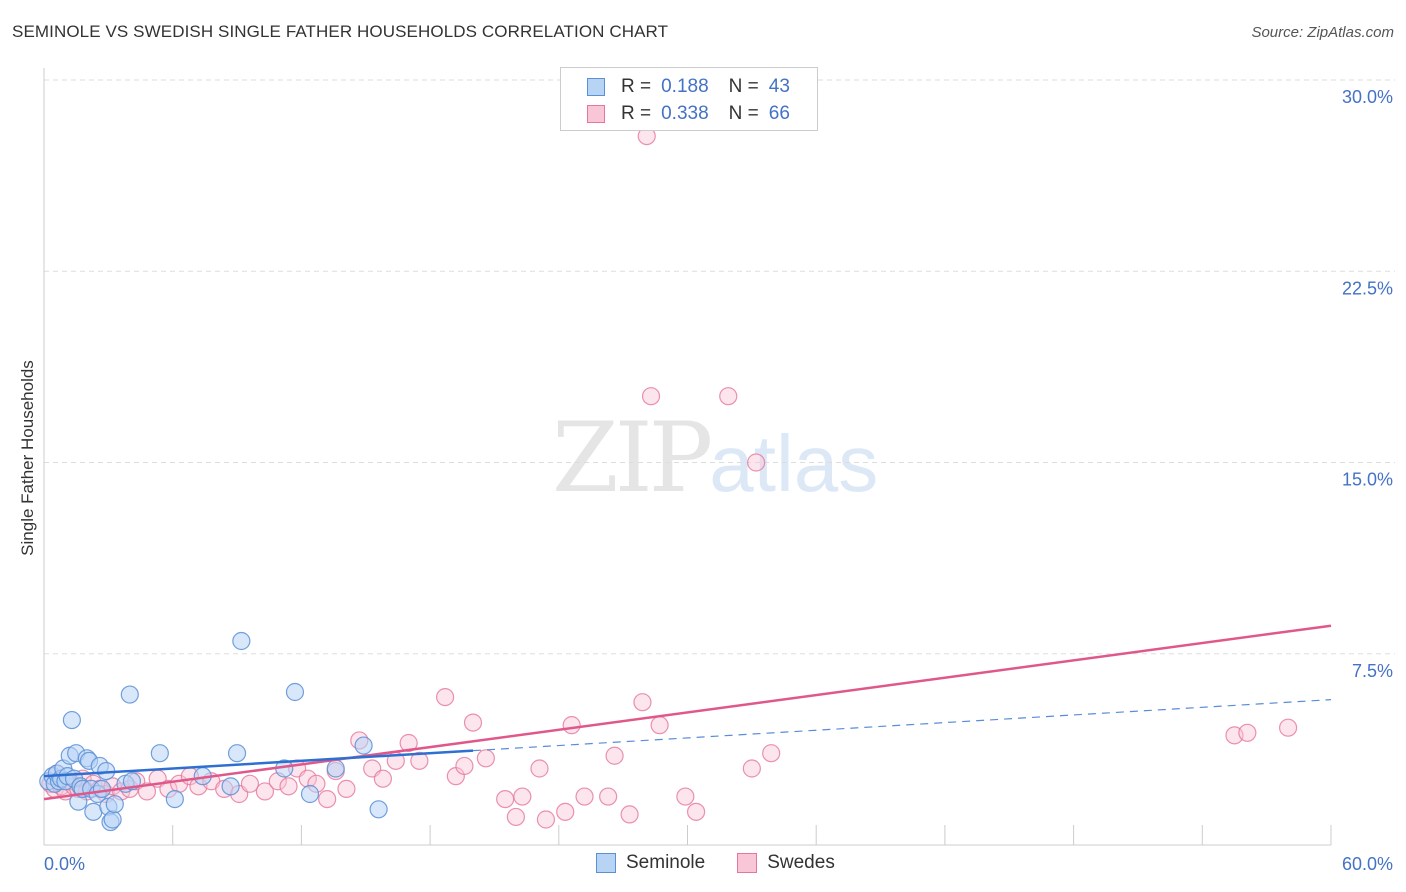 The height and width of the screenshot is (892, 1406). I want to click on legend-label-swedes: Swedes, so click(801, 862).